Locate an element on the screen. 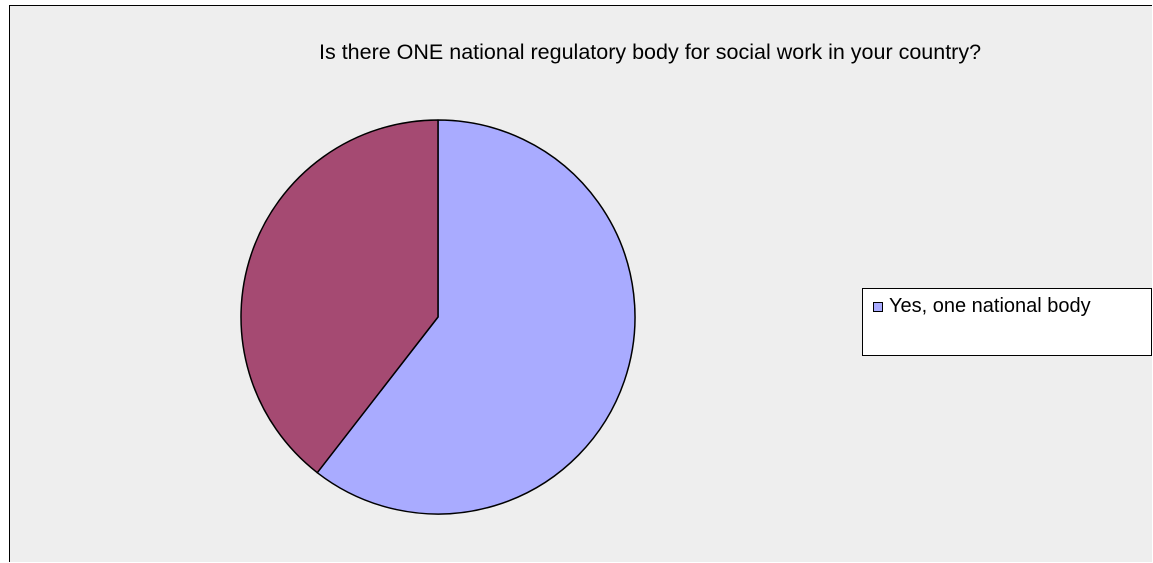 The height and width of the screenshot is (563, 1153). legend-label-yes: Yes, one national body is located at coordinates (990, 306).